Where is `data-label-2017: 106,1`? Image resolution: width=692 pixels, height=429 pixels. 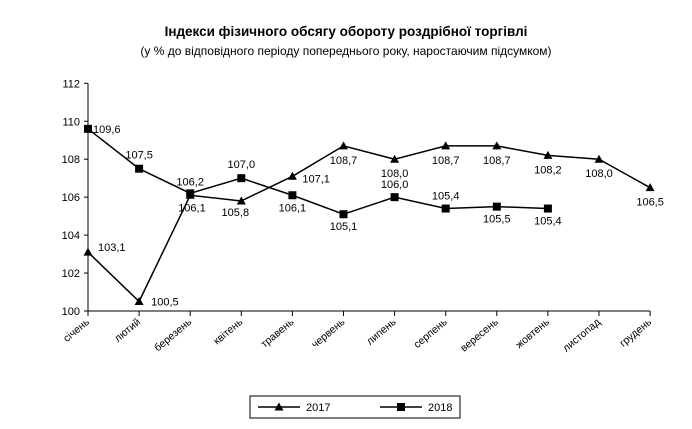
data-label-2017: 106,1 is located at coordinates (192, 208).